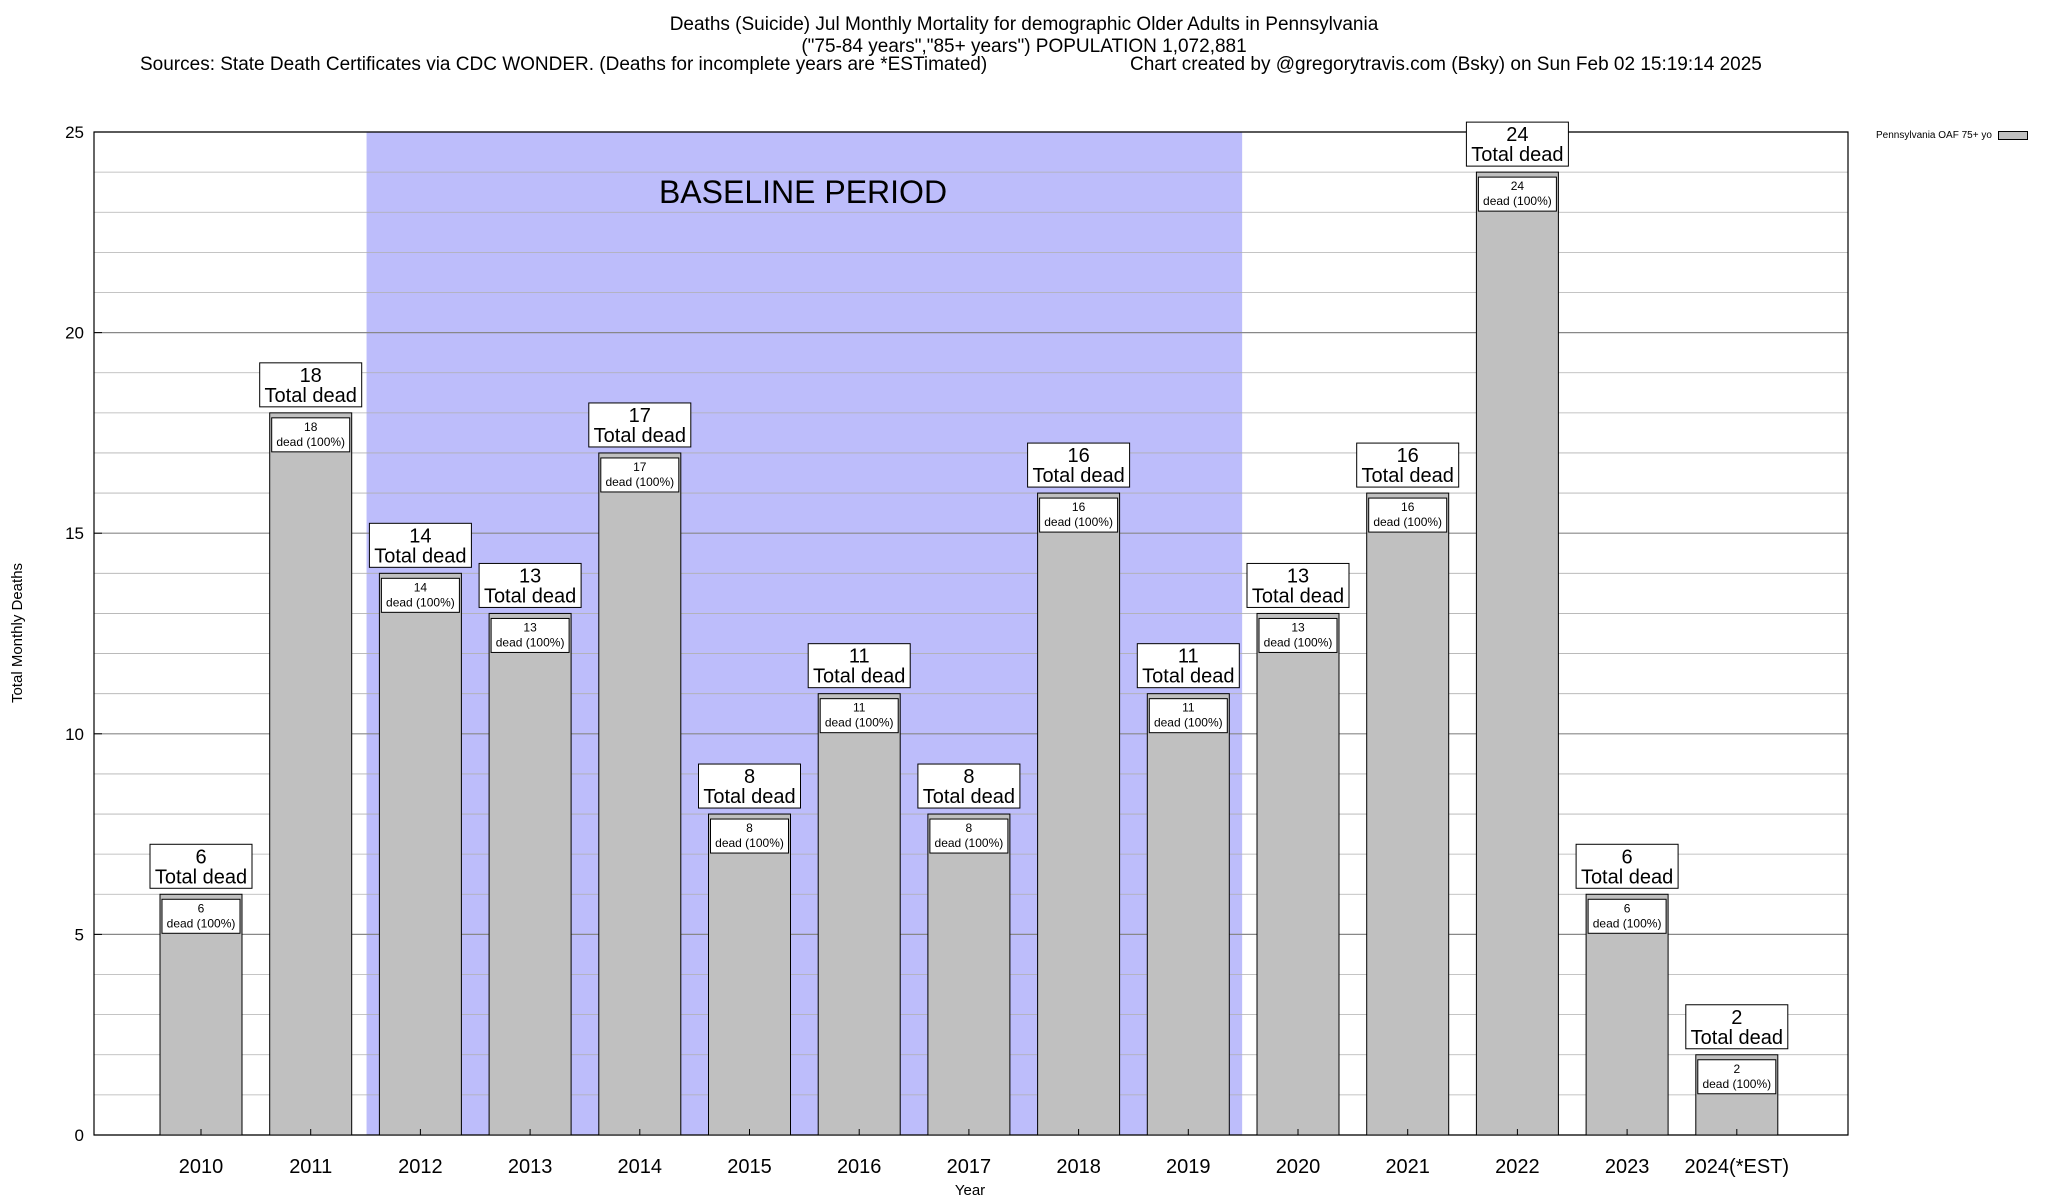 Image resolution: width=2048 pixels, height=1200 pixels. Describe the element at coordinates (969, 1167) in the screenshot. I see `x-tick-label: 2017` at that location.